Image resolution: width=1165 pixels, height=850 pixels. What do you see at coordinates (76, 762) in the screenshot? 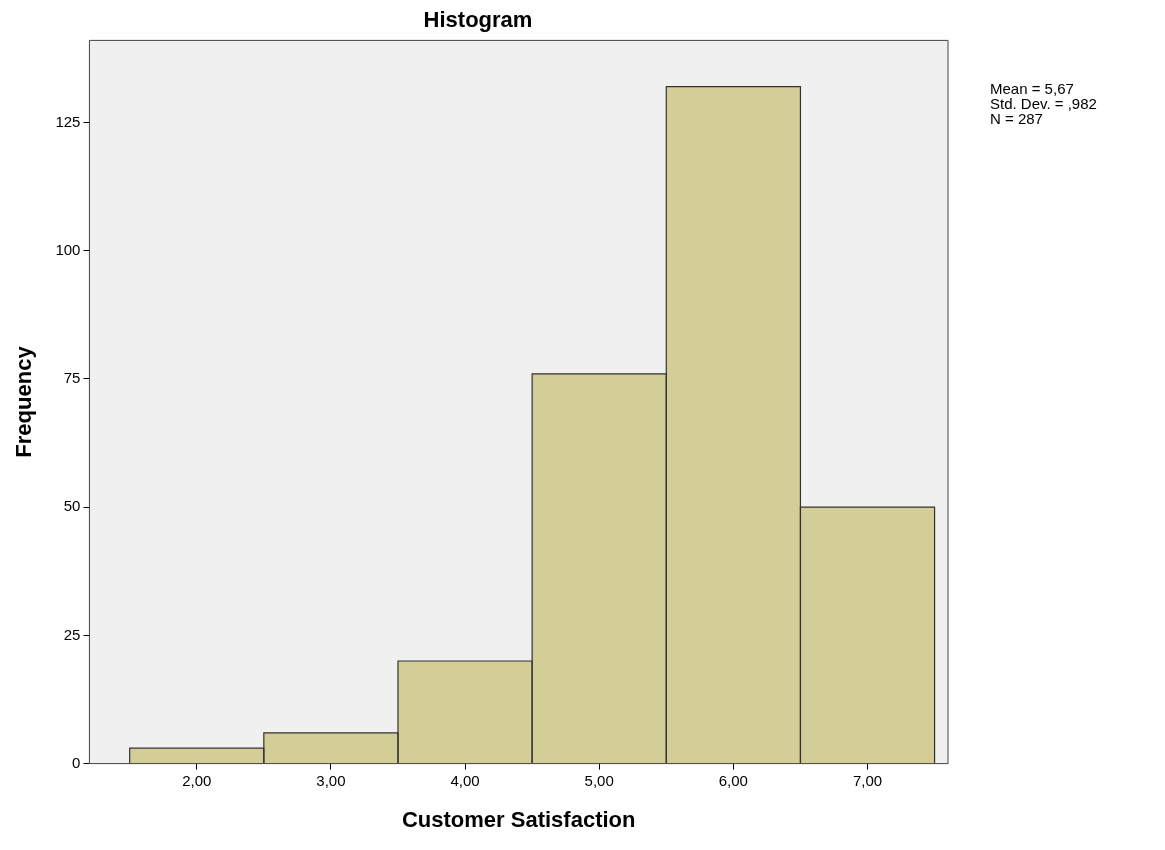
I see `y-tick-label: 0` at bounding box center [76, 762].